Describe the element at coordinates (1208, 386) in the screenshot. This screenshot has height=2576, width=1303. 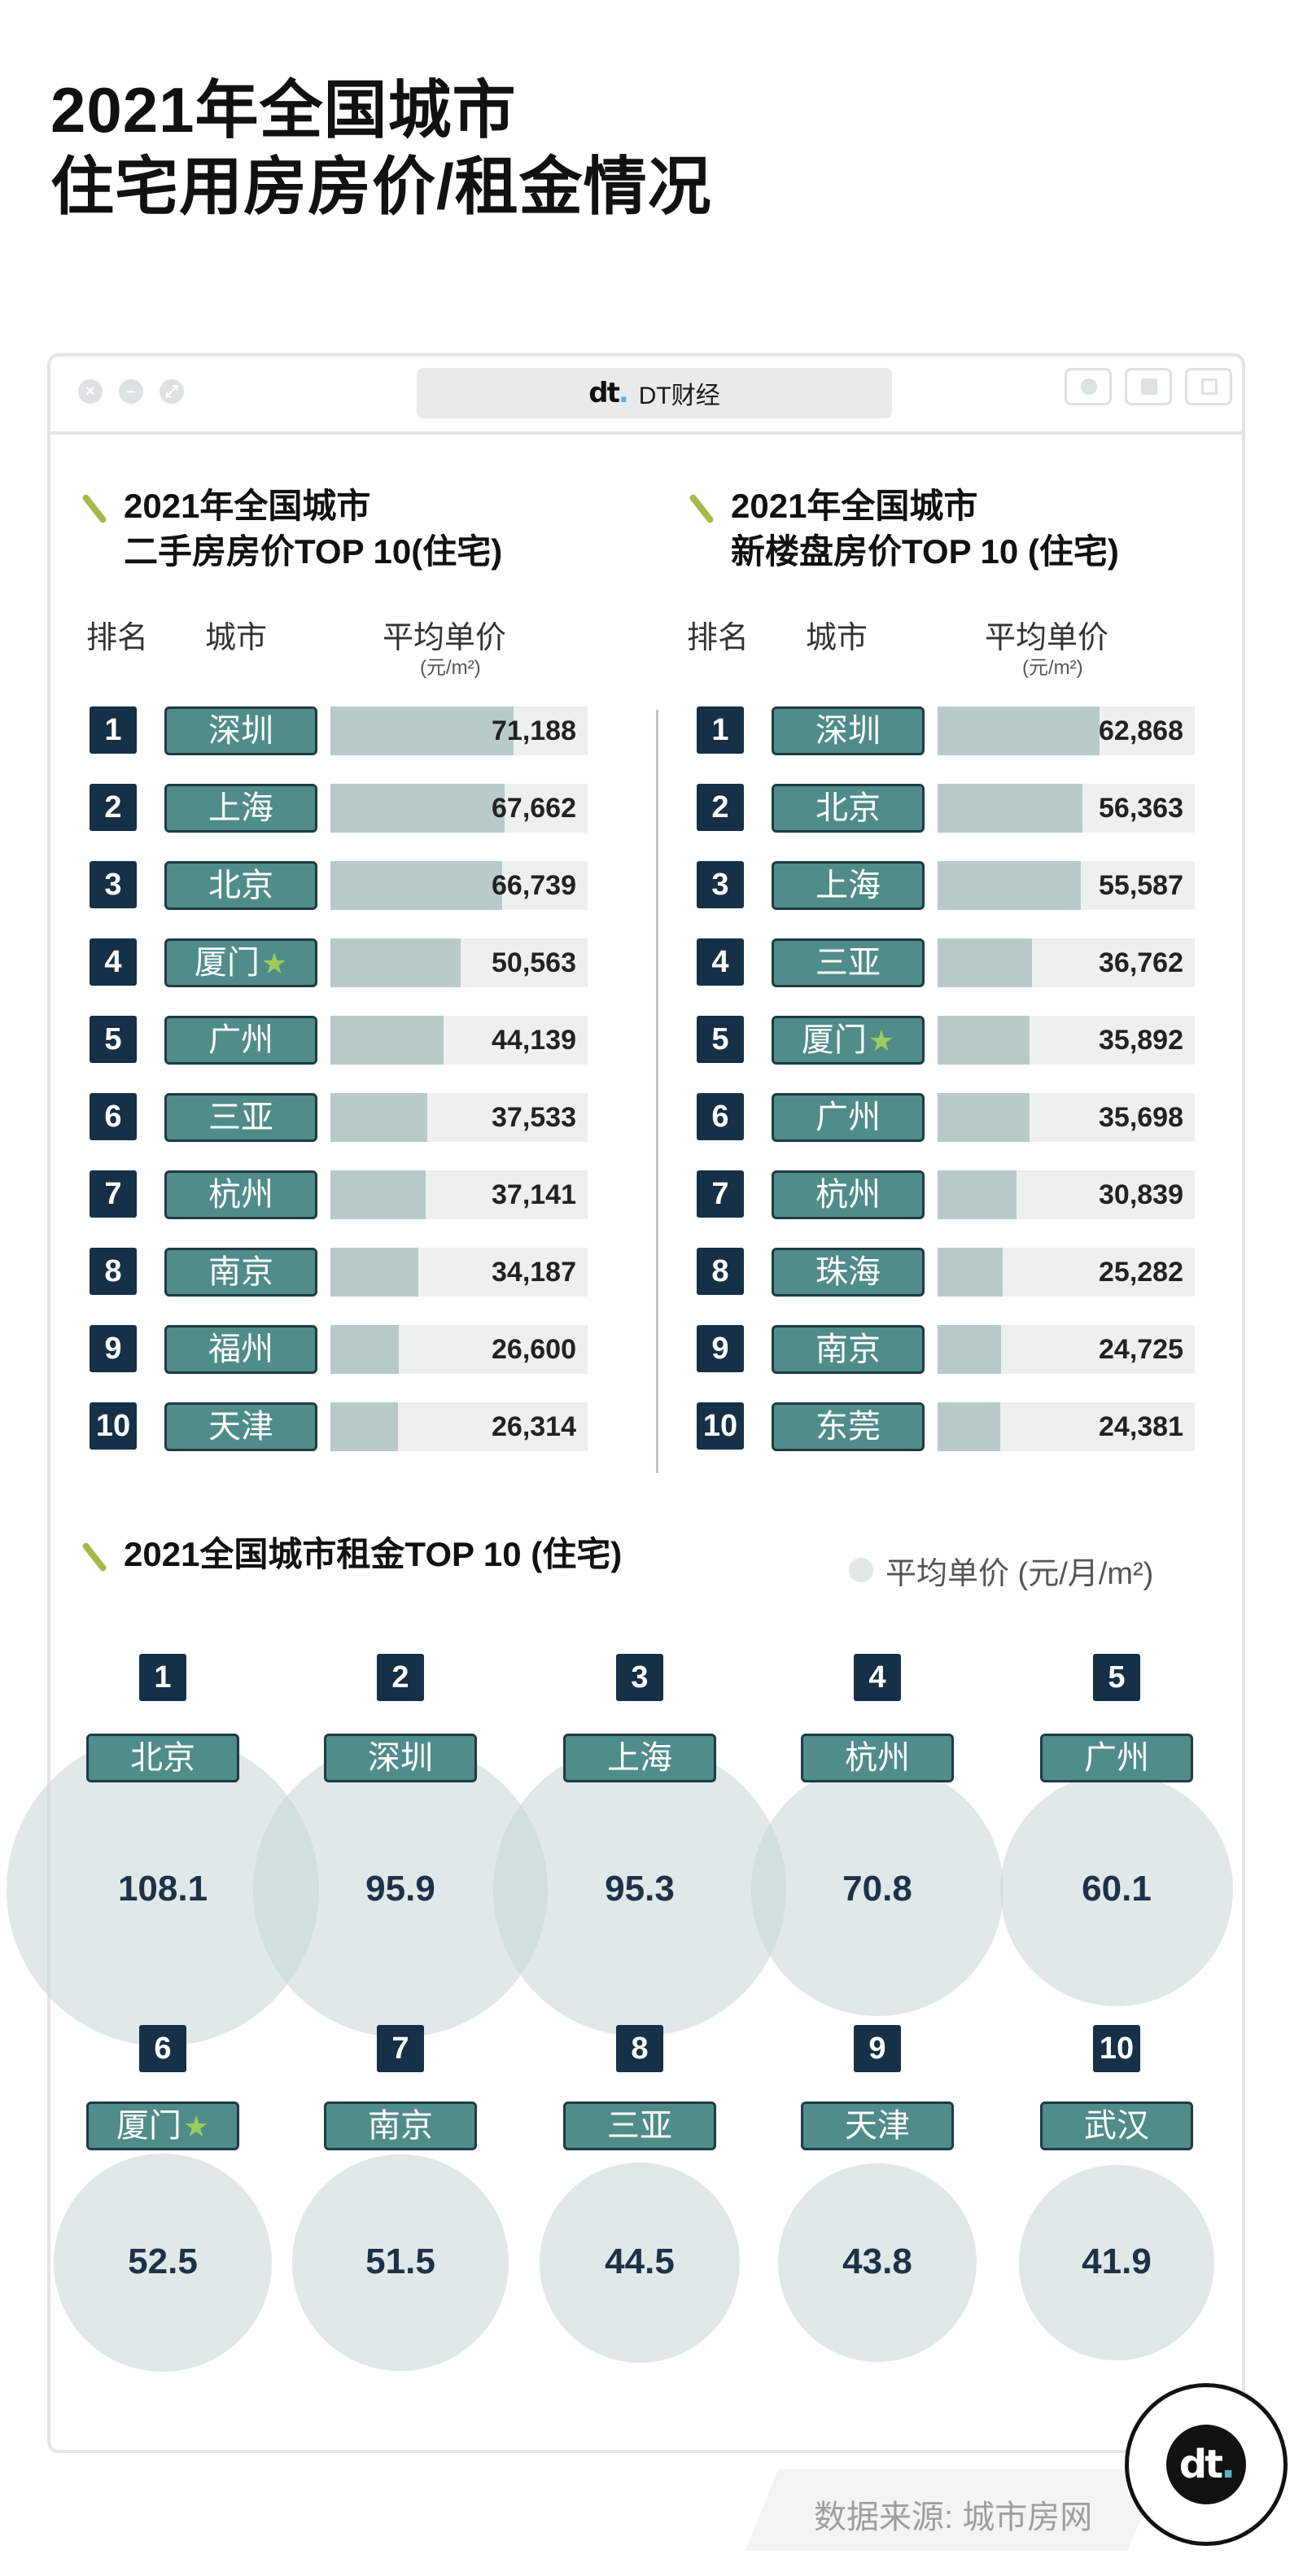
I see `windows-icon` at that location.